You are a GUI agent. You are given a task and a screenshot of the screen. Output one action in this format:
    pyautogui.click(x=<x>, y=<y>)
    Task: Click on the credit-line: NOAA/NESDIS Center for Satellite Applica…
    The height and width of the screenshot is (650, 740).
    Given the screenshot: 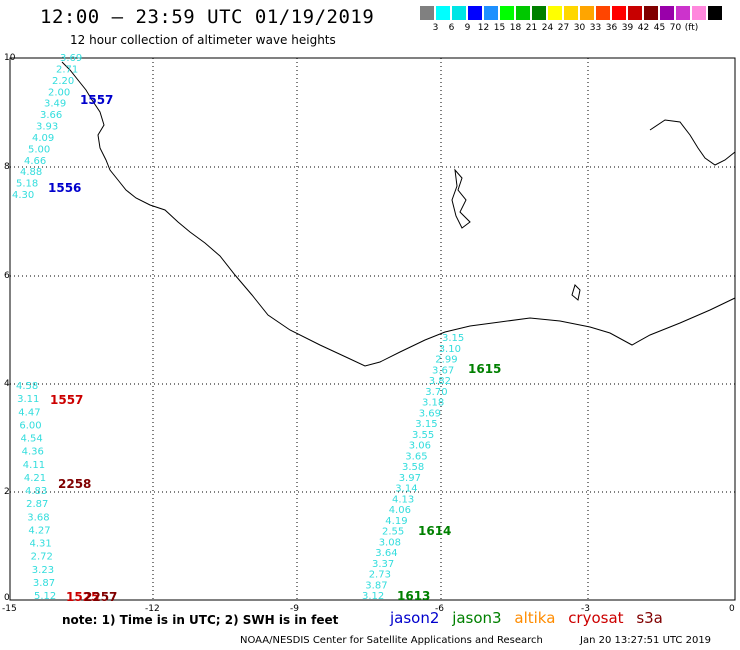 What is the action you would take?
    pyautogui.click(x=391, y=640)
    